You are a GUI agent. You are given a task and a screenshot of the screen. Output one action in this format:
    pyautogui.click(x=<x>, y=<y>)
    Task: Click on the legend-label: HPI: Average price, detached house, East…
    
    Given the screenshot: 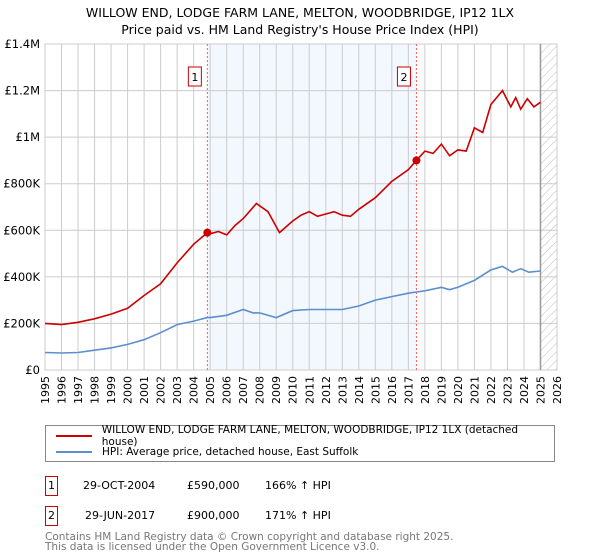 What is the action you would take?
    pyautogui.click(x=230, y=452)
    